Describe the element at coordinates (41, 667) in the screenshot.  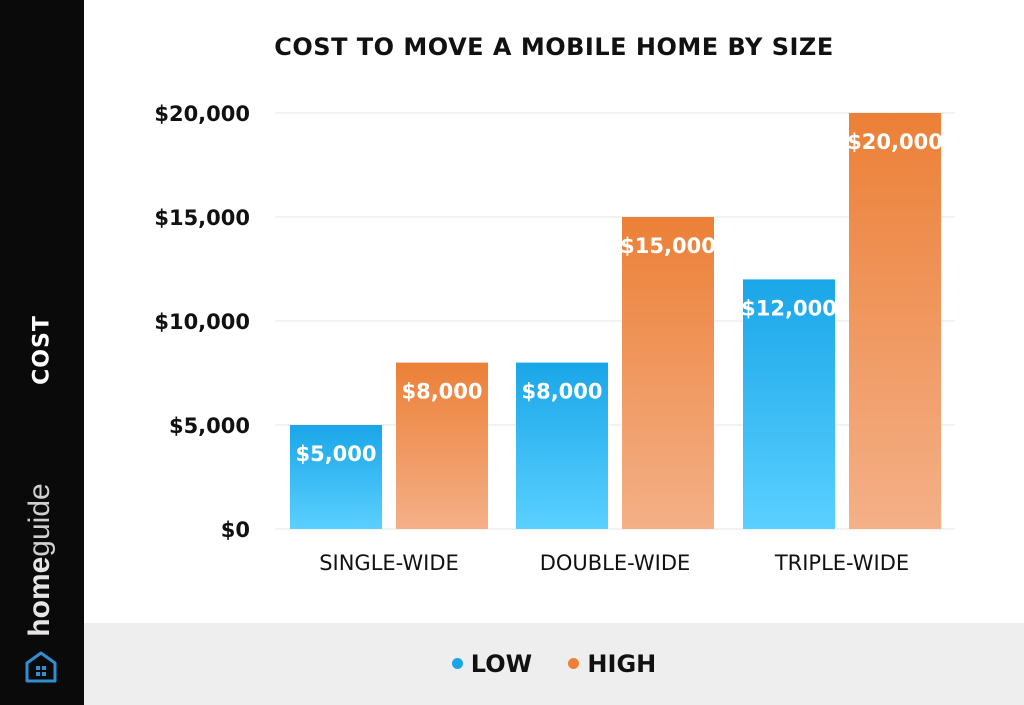
I see `house-logo-icon` at that location.